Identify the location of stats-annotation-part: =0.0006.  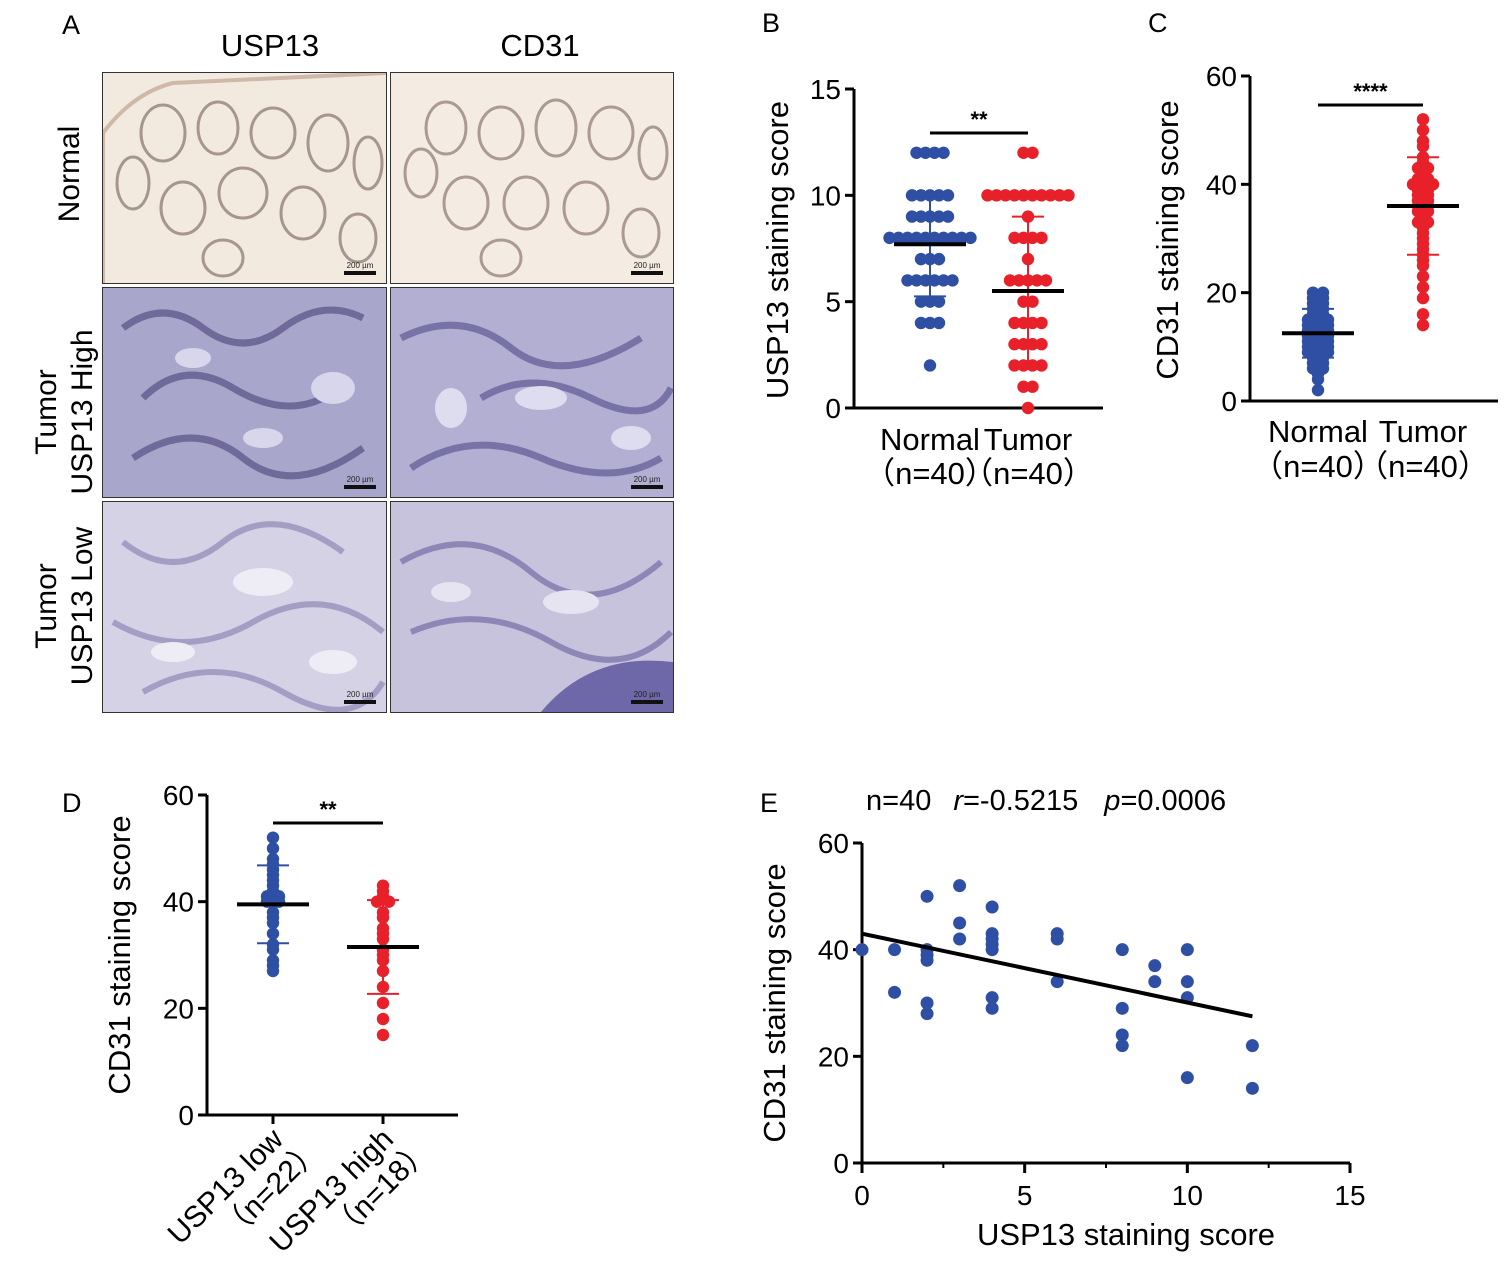
(1173, 801).